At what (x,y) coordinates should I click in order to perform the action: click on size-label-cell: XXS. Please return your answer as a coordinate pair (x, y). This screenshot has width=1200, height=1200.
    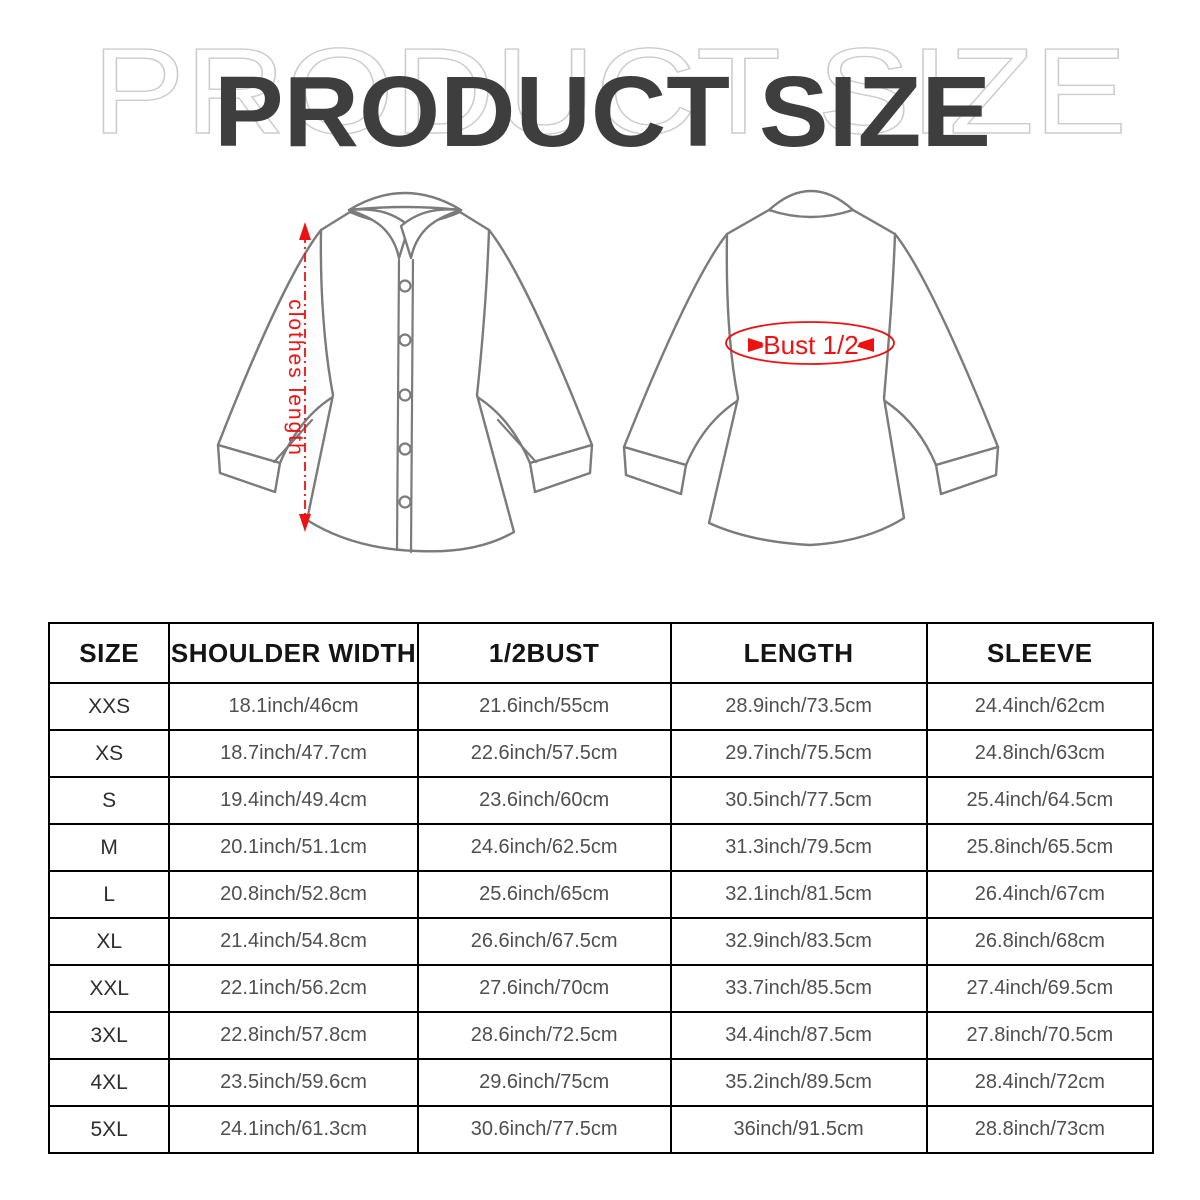
    Looking at the image, I should click on (109, 706).